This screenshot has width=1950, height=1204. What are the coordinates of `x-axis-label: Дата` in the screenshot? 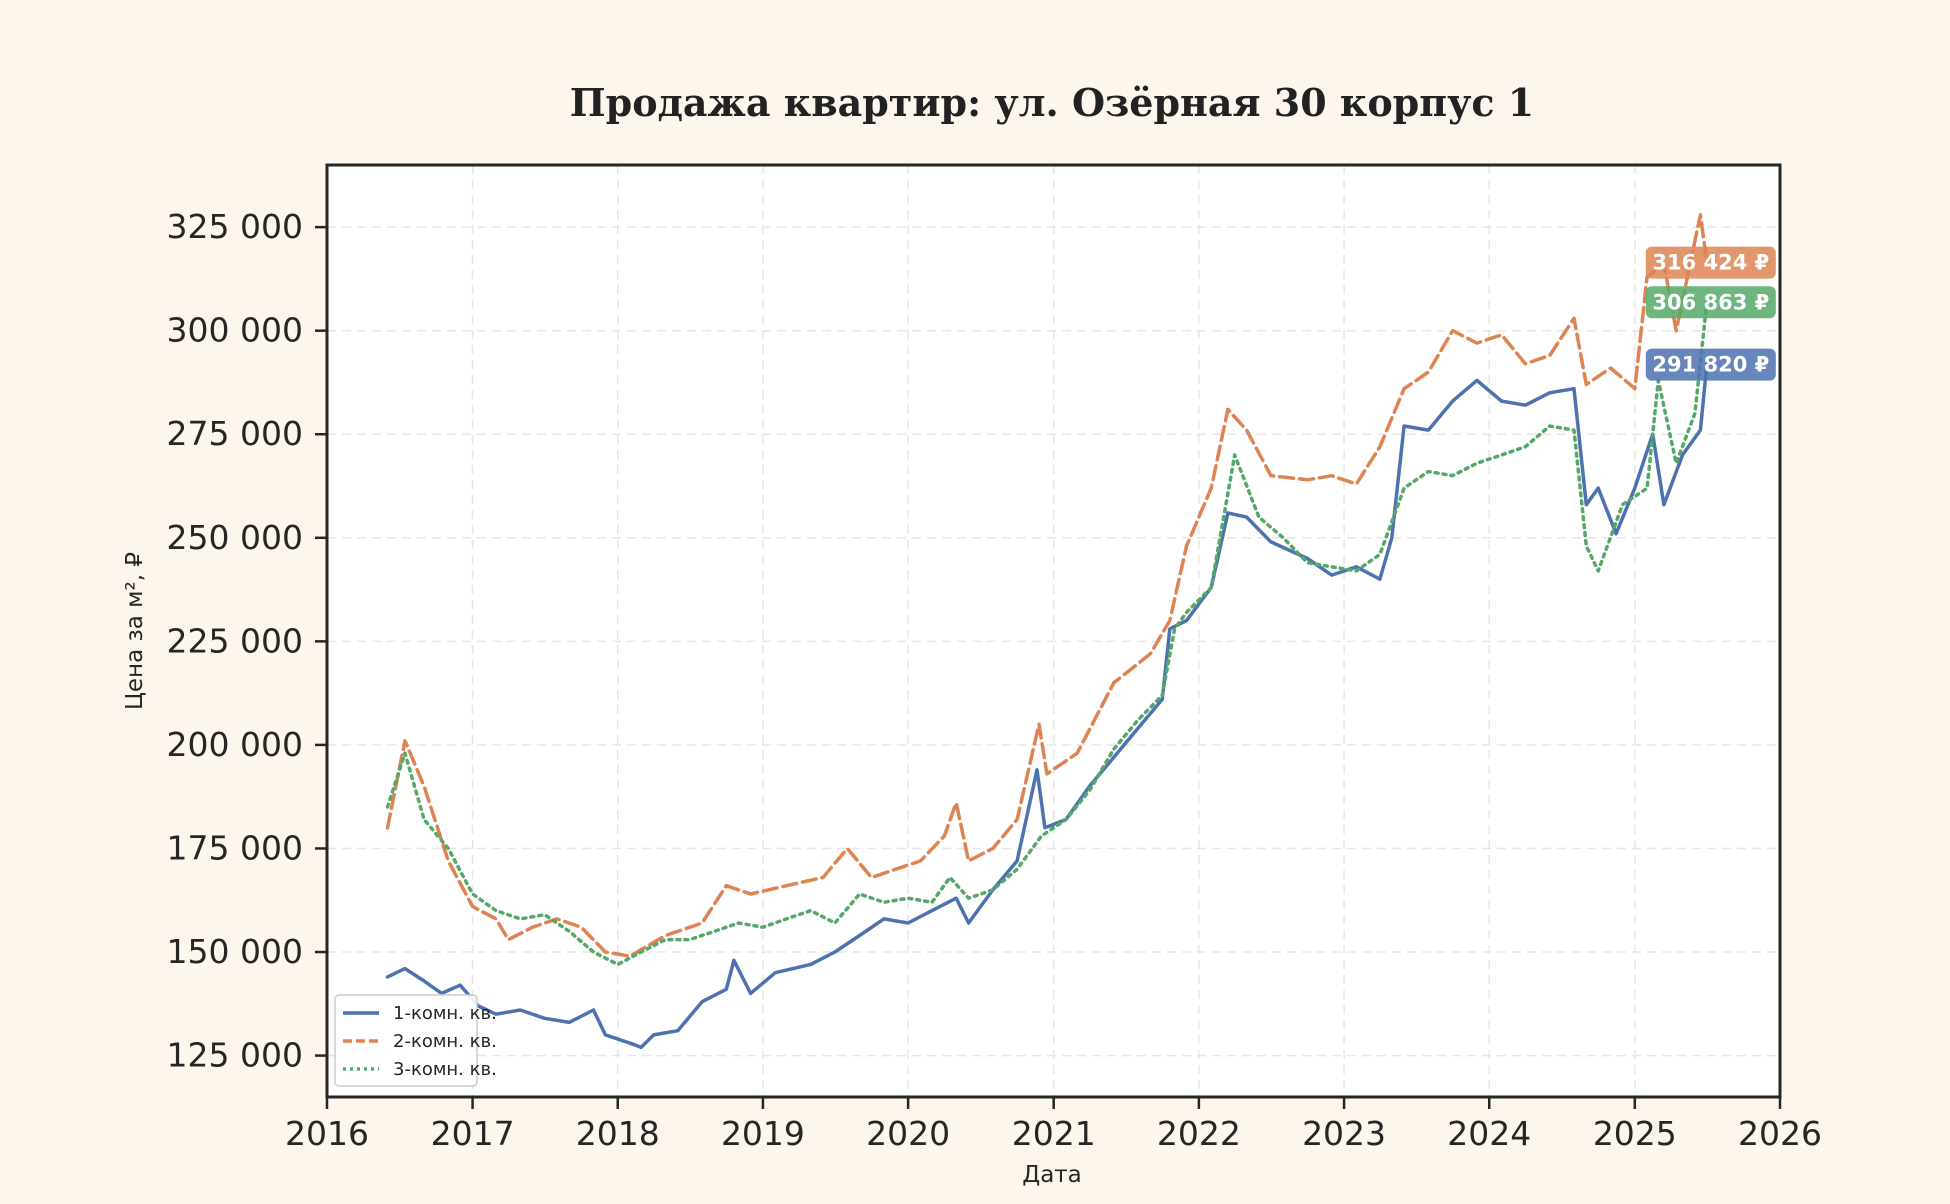 It's located at (1052, 1175).